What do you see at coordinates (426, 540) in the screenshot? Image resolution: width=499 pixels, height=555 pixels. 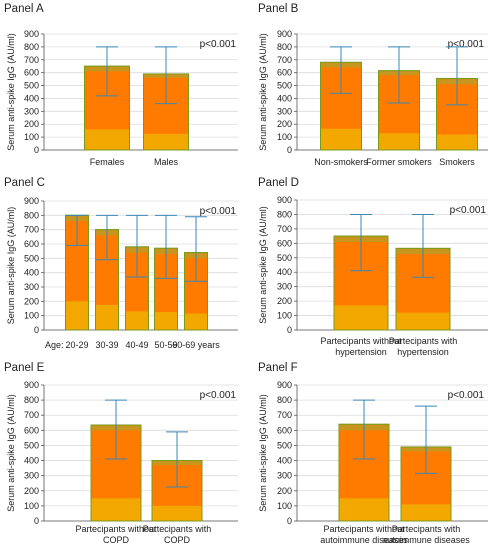 I see `x-tick-label: autoimmune diseases` at bounding box center [426, 540].